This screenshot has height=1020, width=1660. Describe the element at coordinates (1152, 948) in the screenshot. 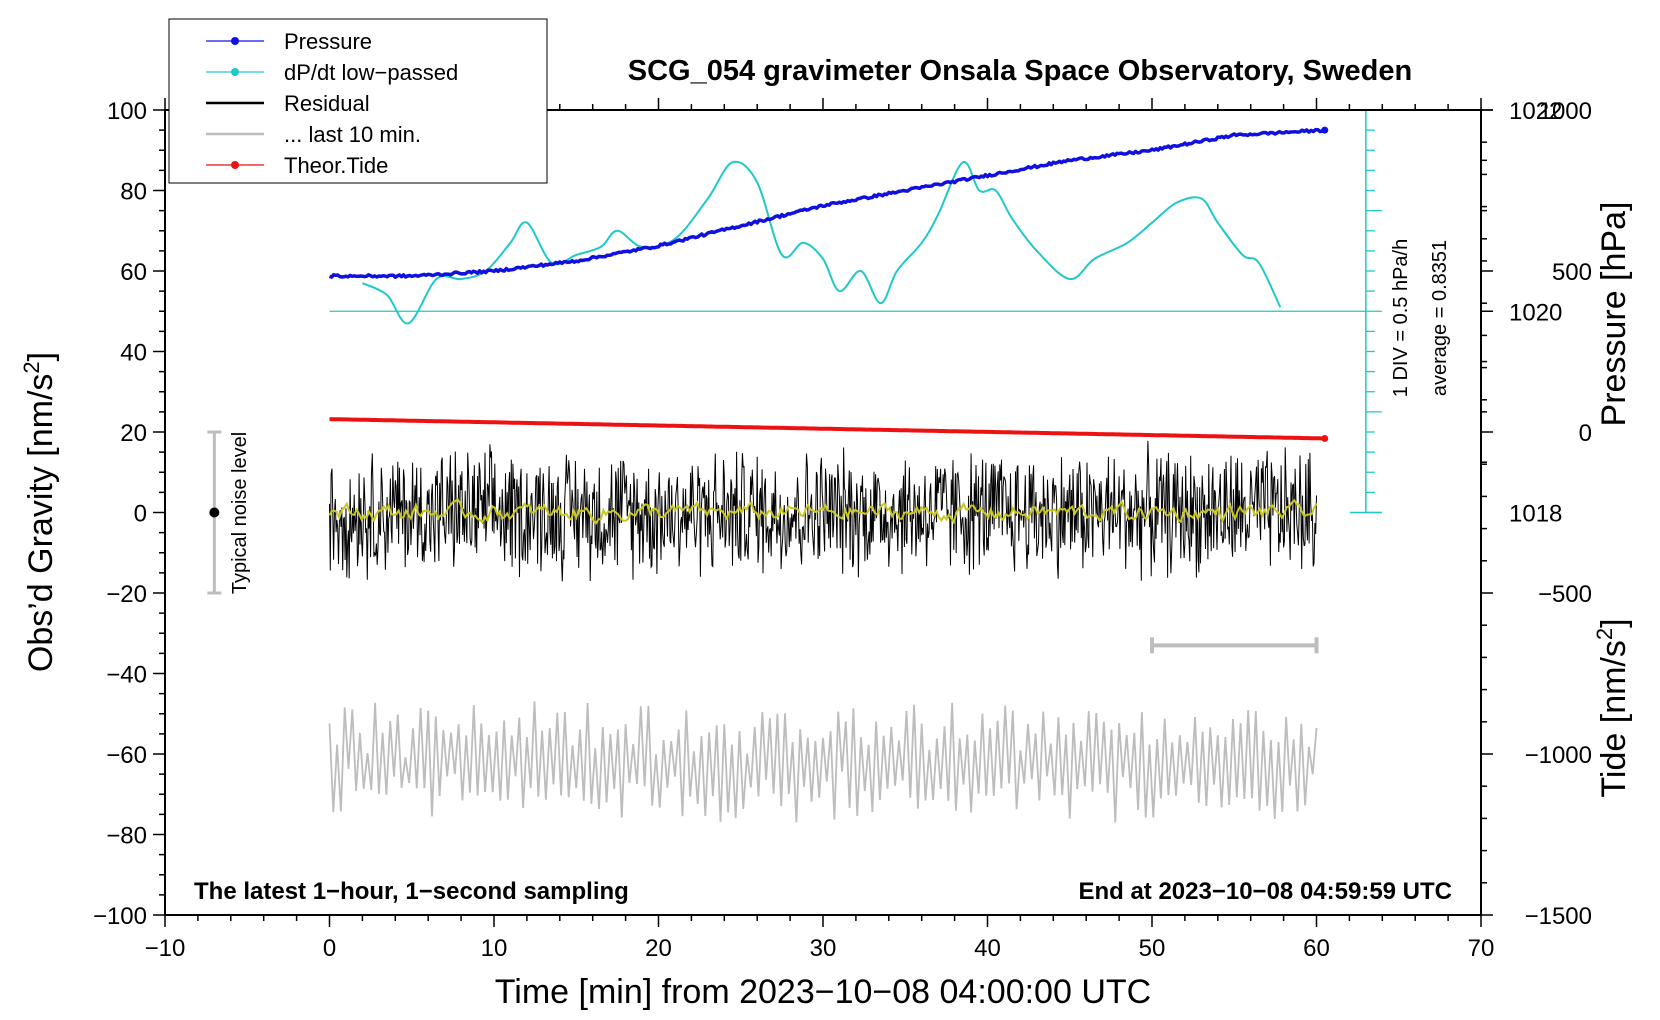

I see `x-tick-label: 50` at that location.